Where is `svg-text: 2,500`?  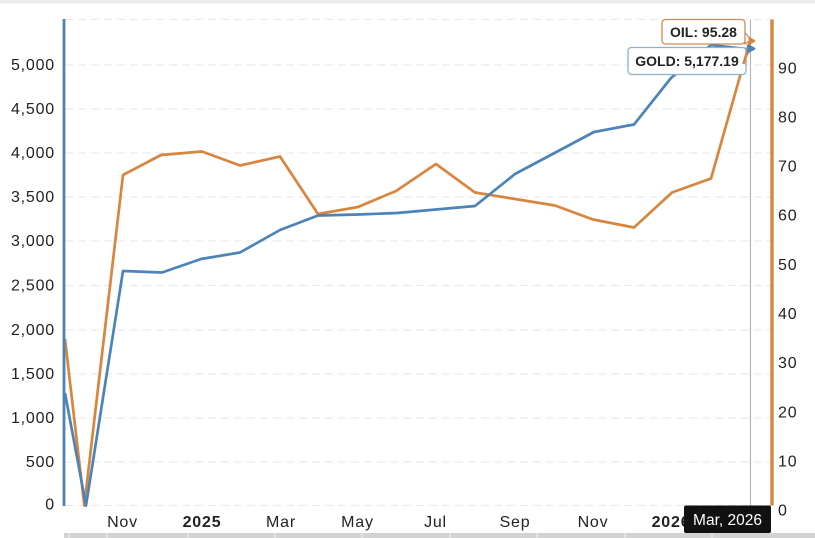 svg-text: 2,500 is located at coordinates (33, 286).